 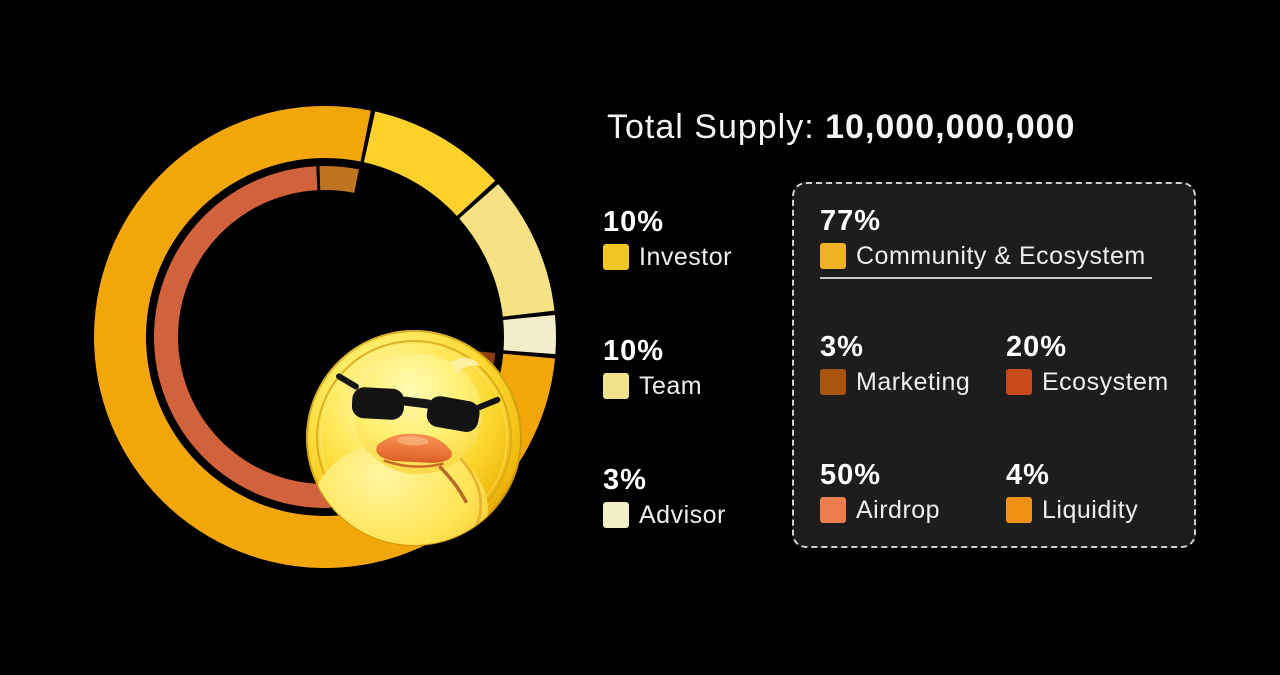 What do you see at coordinates (616, 257) in the screenshot?
I see `investor-swatch` at bounding box center [616, 257].